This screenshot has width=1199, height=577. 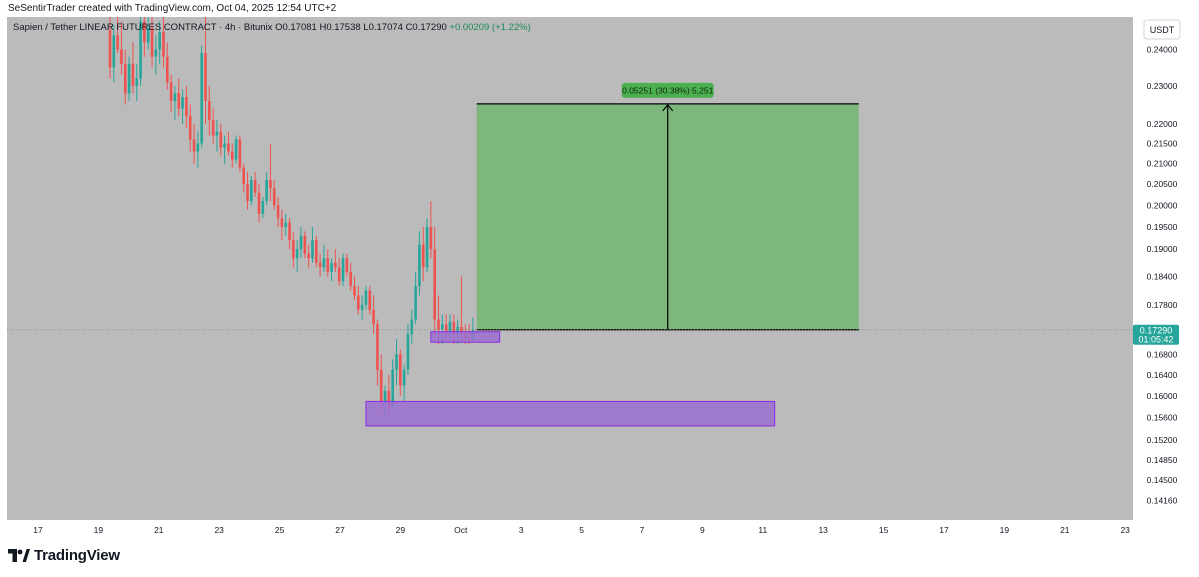 I want to click on demand-zone-lower, so click(x=570, y=413).